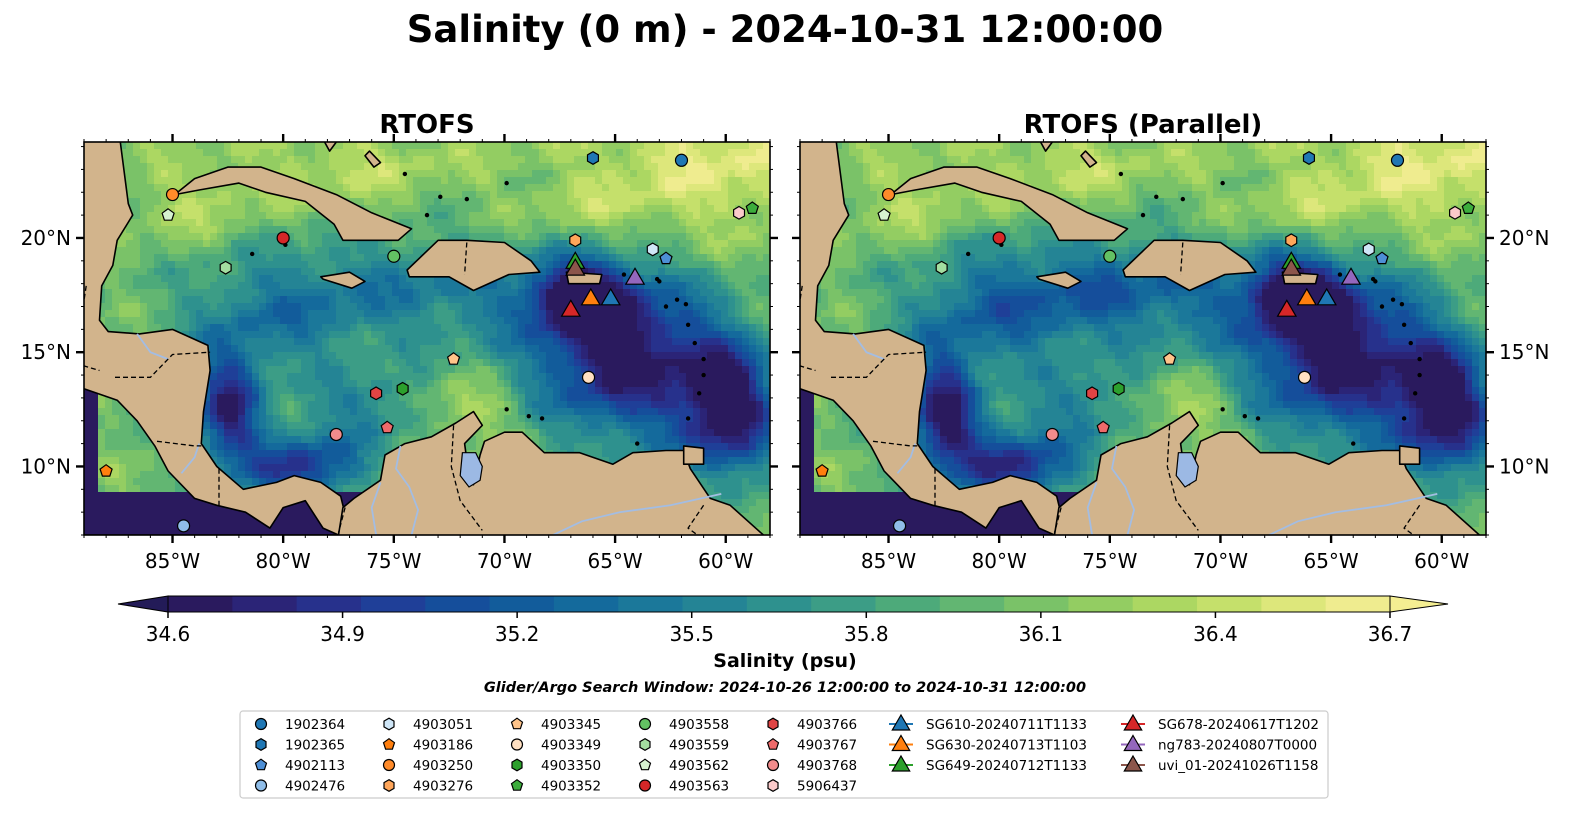  Describe the element at coordinates (443, 725) in the screenshot. I see `legend-label: 4903051` at that location.